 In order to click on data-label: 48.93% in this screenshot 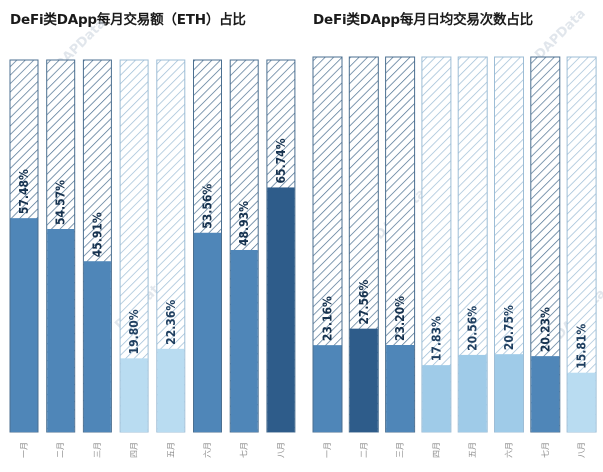, I will do `click(244, 223)`.